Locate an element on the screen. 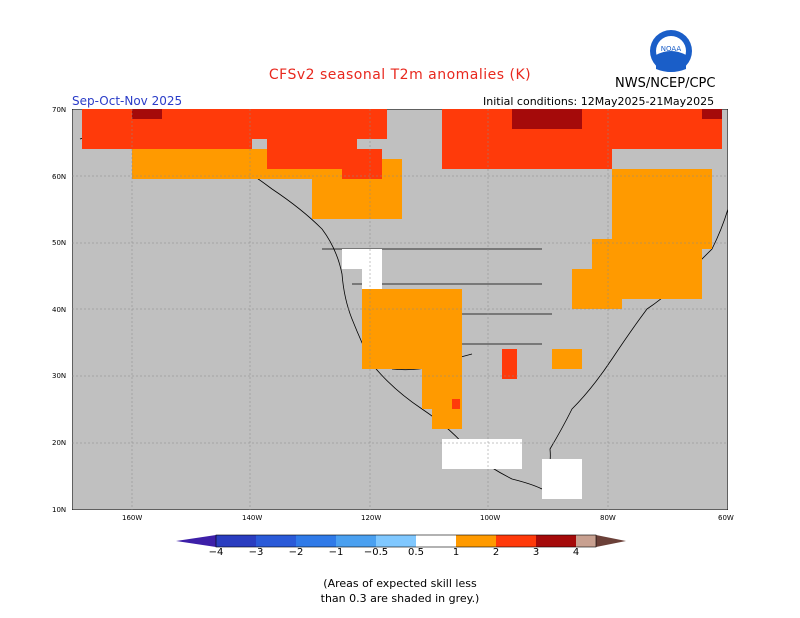 This screenshot has width=800, height=618. colorbar-right-arrow is located at coordinates (611, 541).